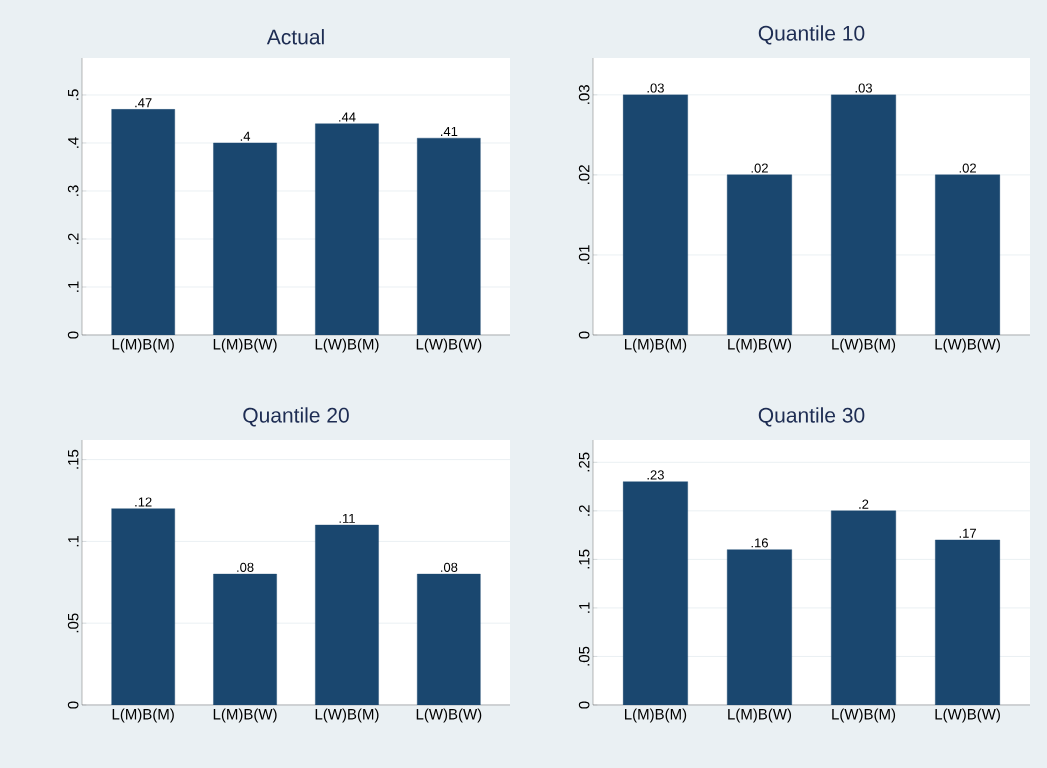 The width and height of the screenshot is (1047, 768). Describe the element at coordinates (143, 502) in the screenshot. I see `data-label: .12` at that location.